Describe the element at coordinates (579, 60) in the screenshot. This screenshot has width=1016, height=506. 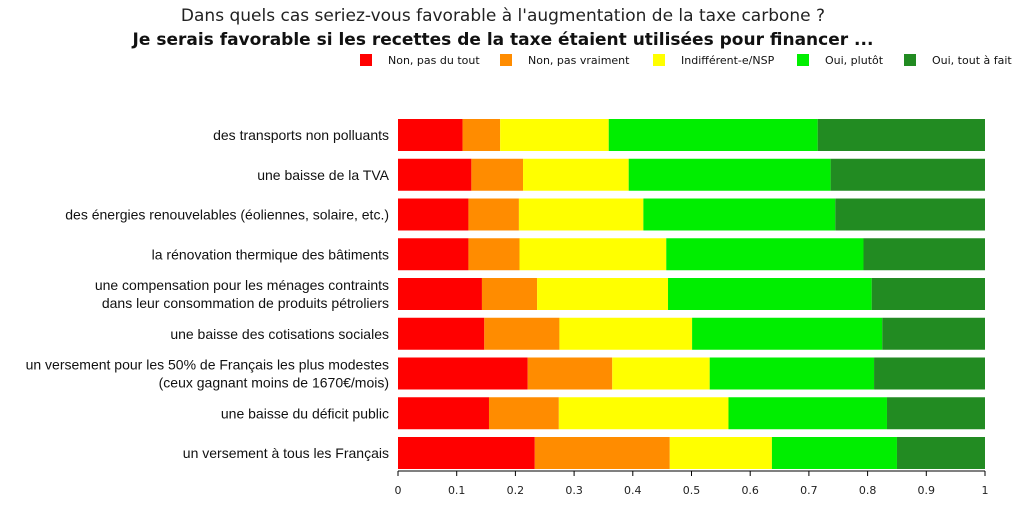
I see `legend-label: Non, pas vraiment` at that location.